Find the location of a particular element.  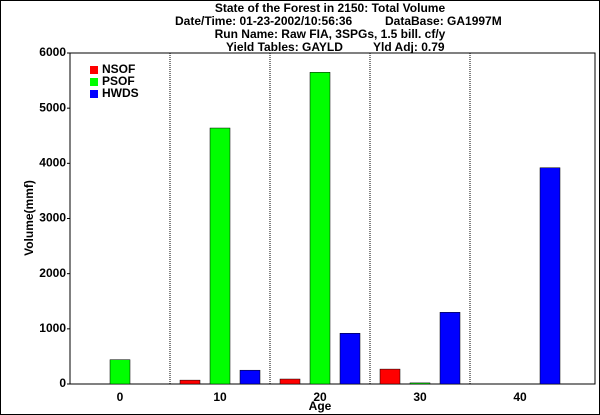

database: DataBase: GA1997M is located at coordinates (443, 21).